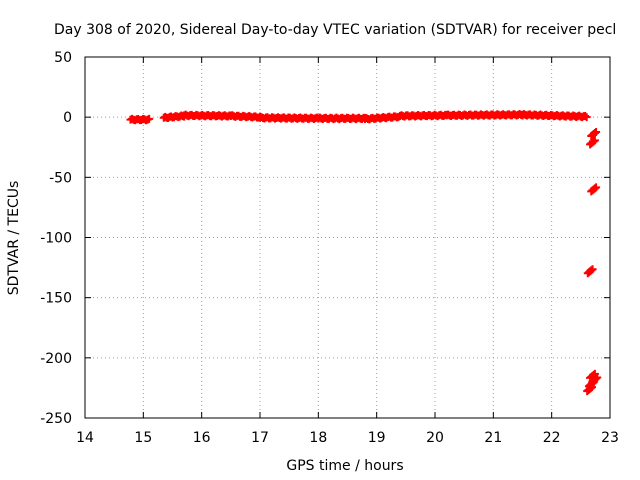  Describe the element at coordinates (67, 118) in the screenshot. I see `y-tick-label: 0` at that location.